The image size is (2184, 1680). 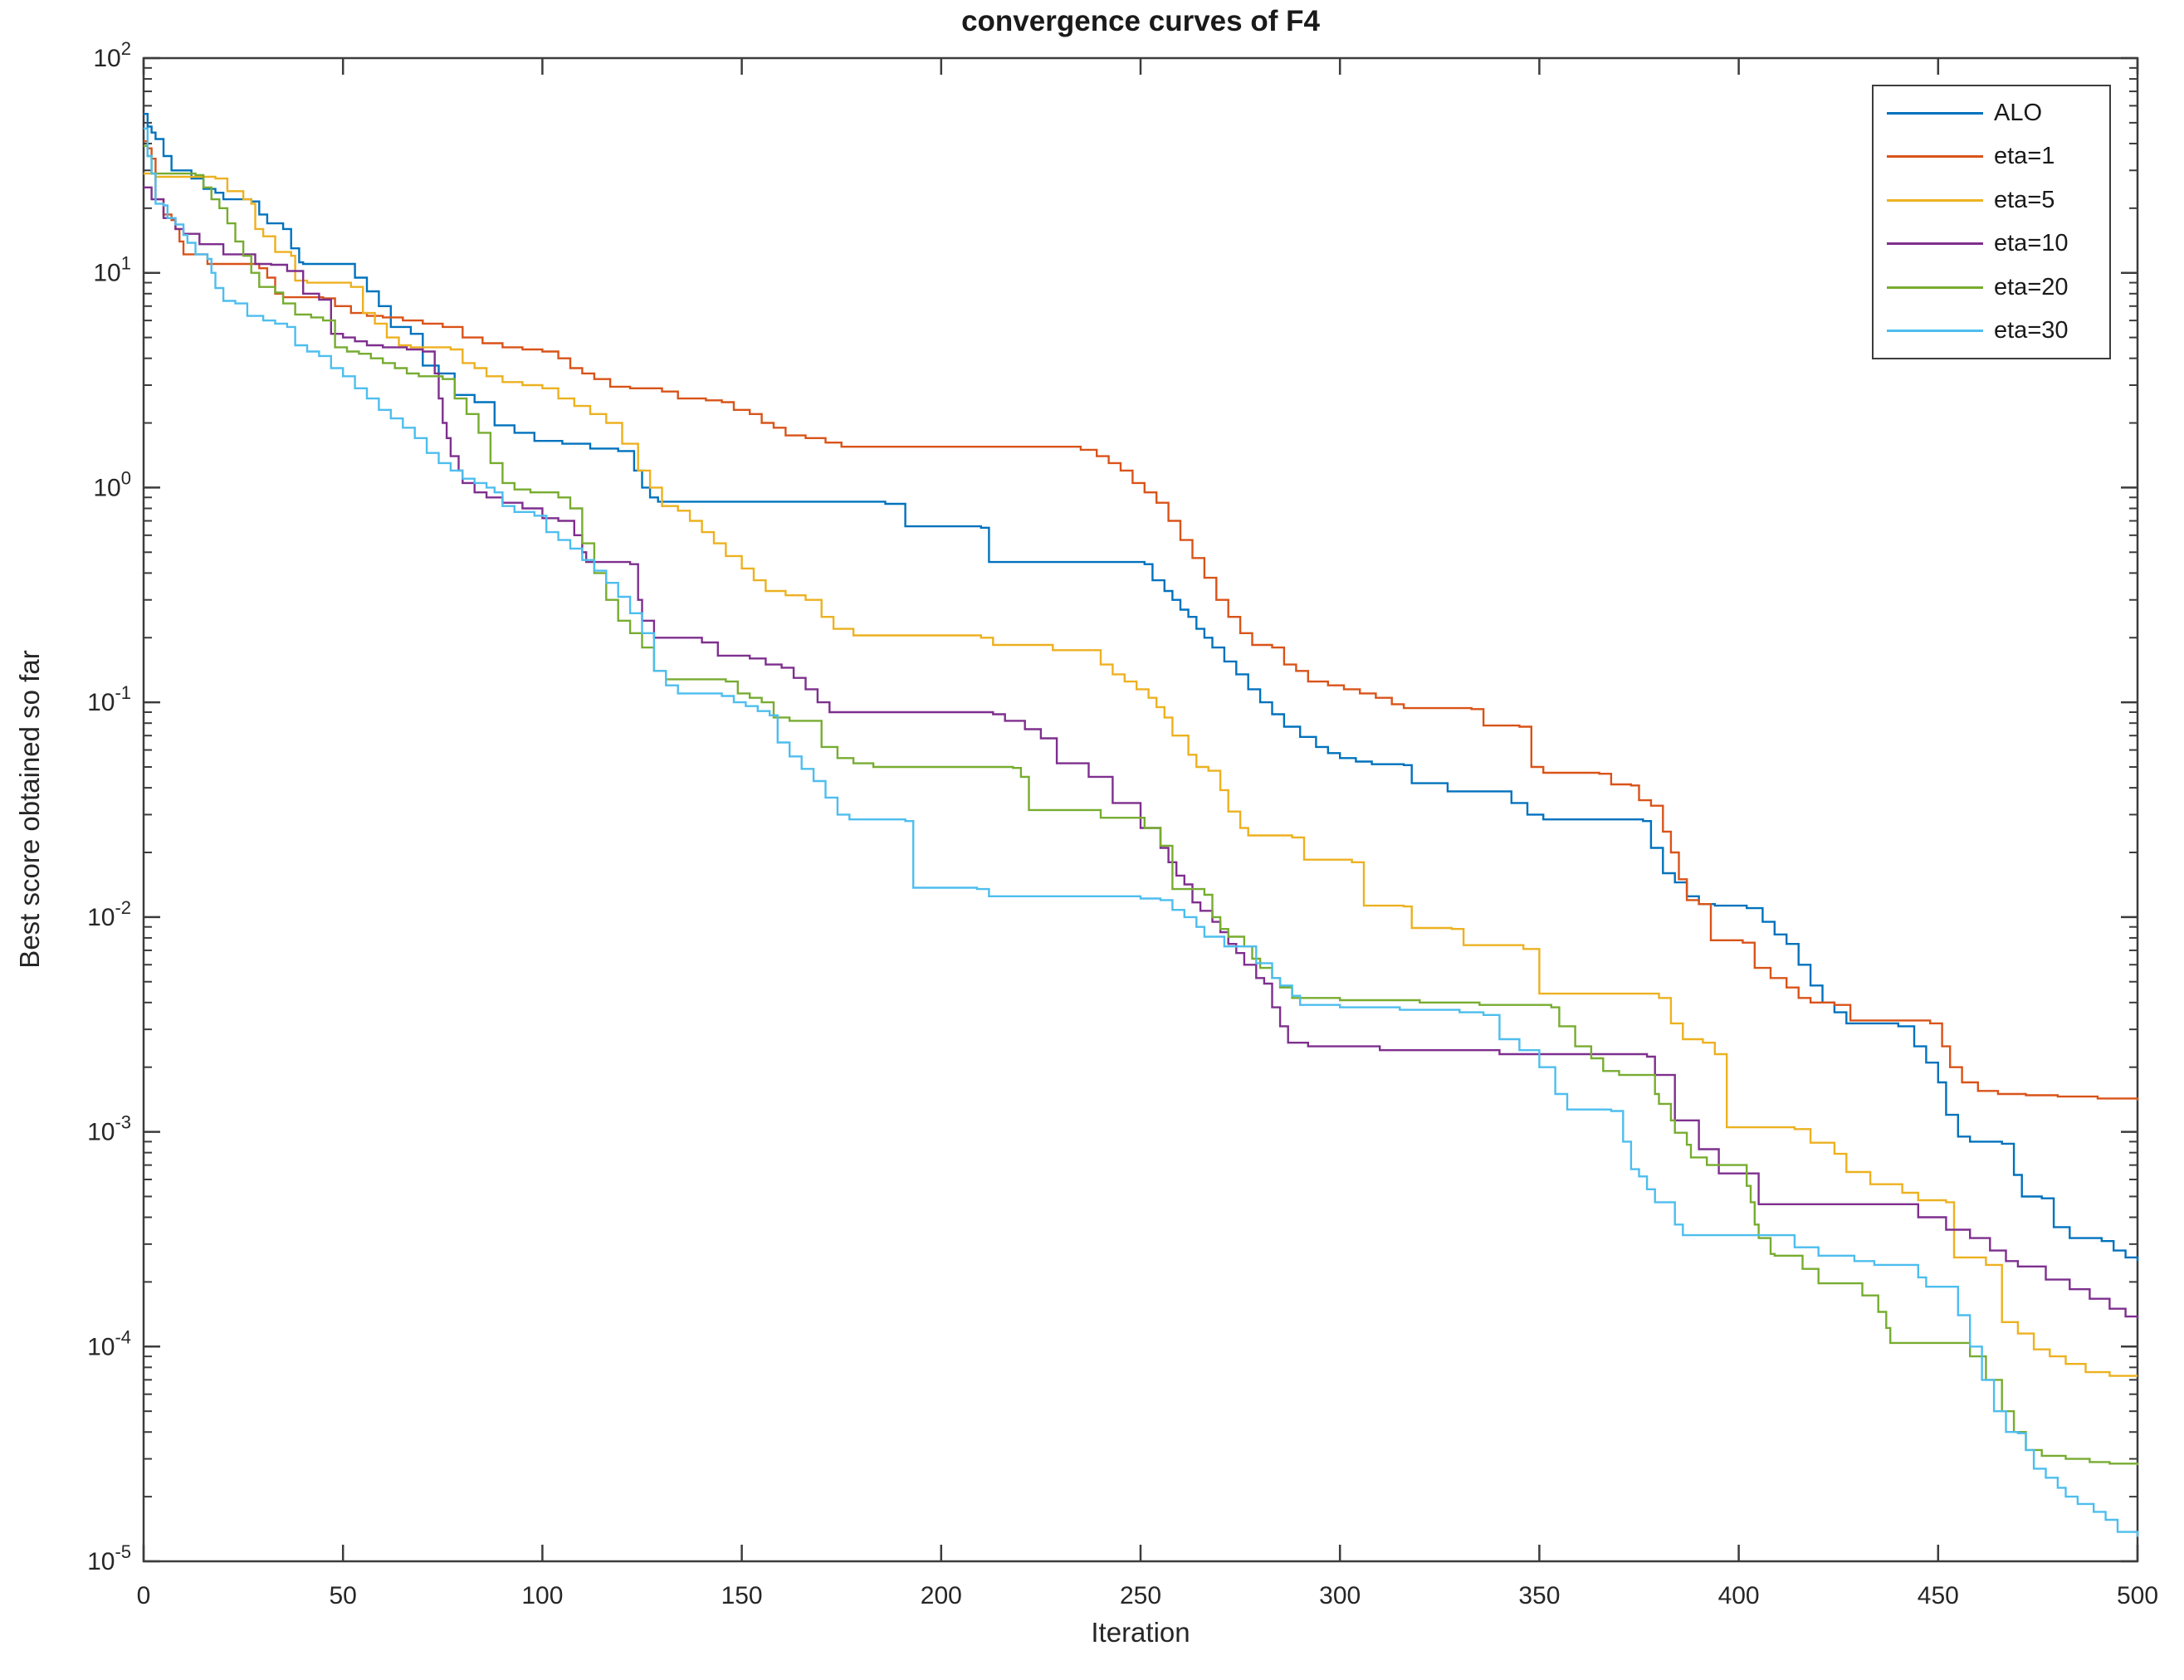 I want to click on x-tick-label: 200, so click(x=941, y=1595).